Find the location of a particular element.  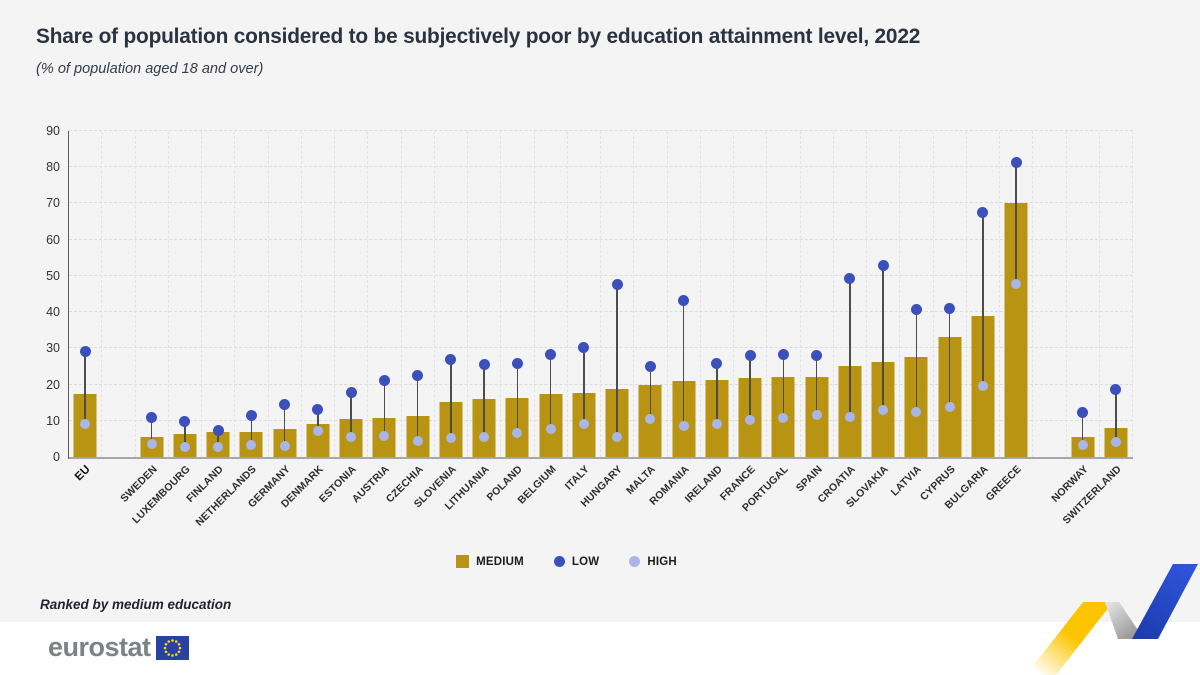

y-tick-label: 70 is located at coordinates (53, 203).